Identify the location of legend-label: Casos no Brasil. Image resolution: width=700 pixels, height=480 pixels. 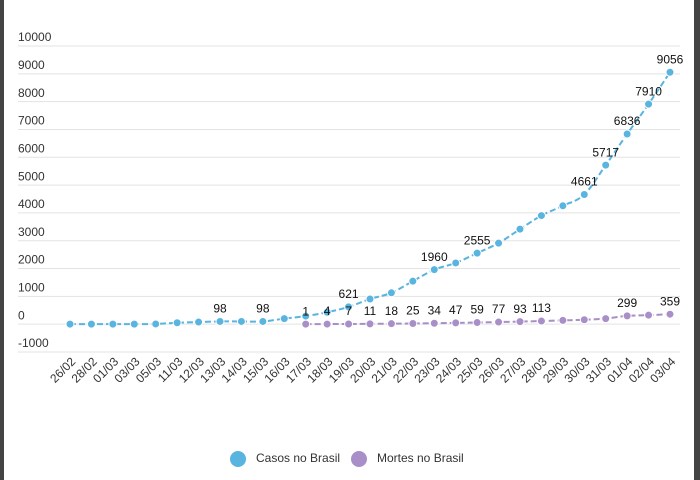
(298, 458).